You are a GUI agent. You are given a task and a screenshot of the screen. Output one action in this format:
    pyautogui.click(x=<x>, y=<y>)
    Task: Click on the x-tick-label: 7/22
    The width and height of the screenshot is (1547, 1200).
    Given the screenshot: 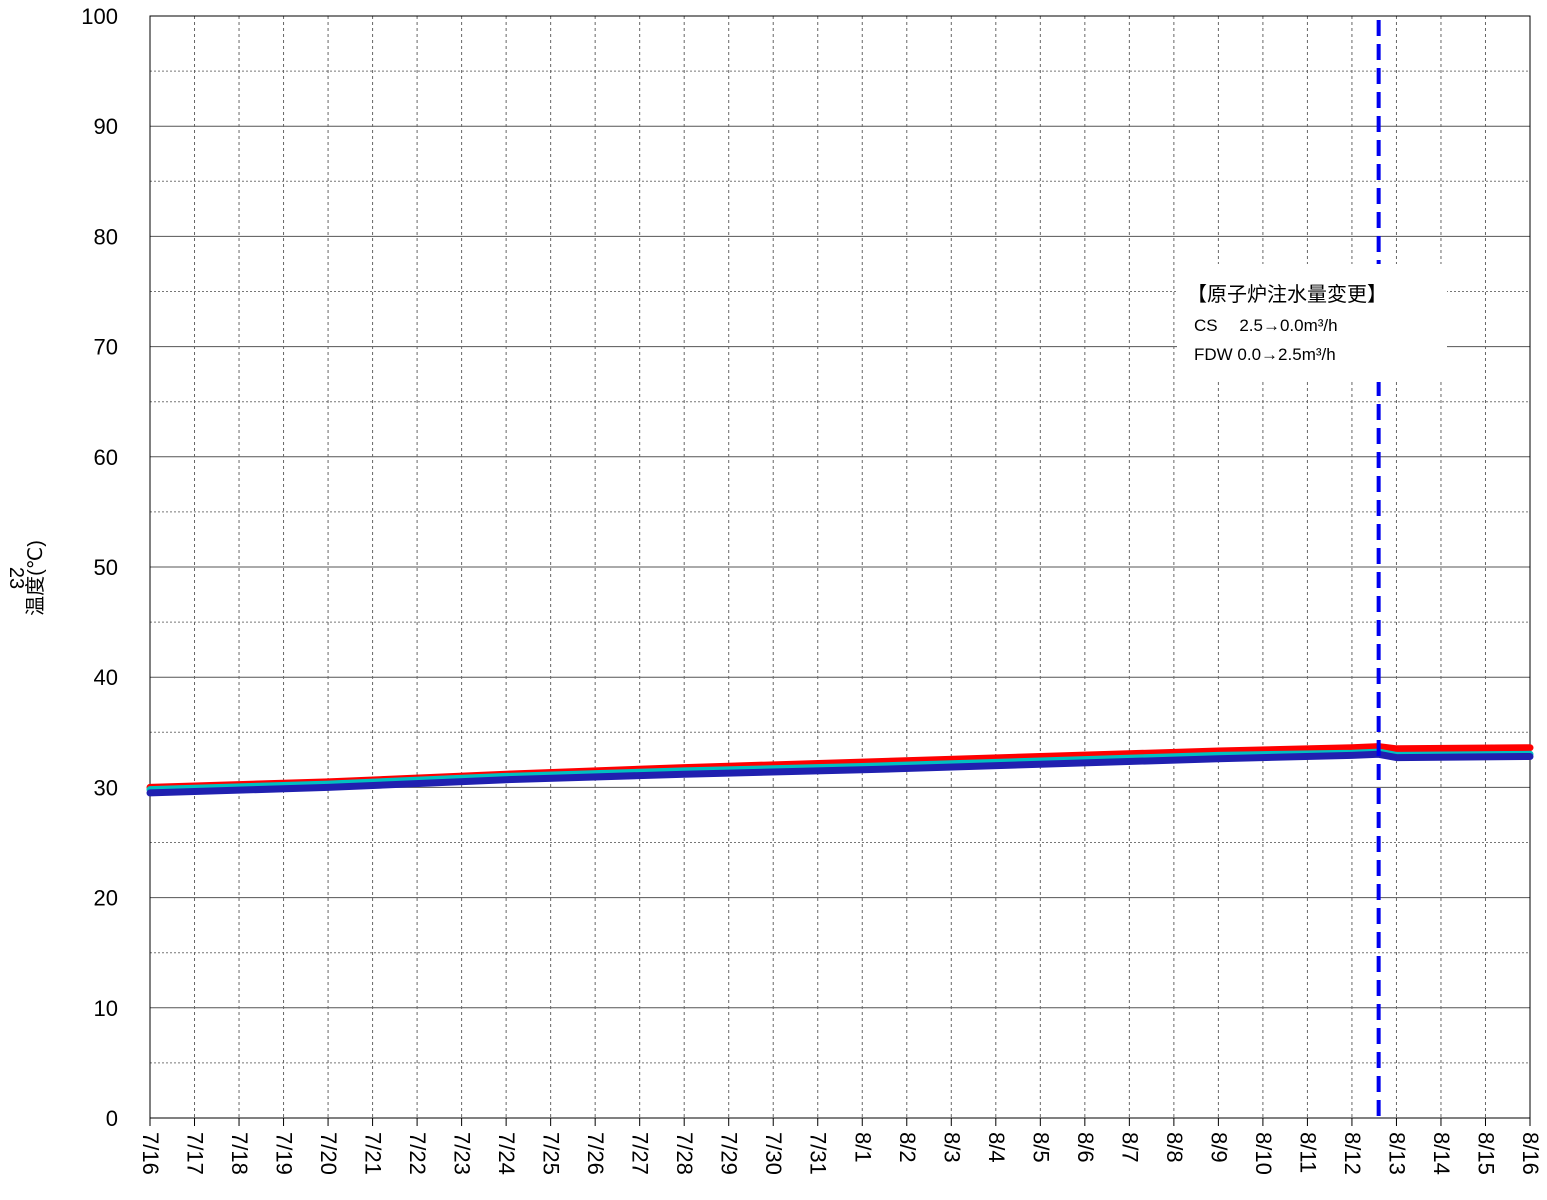 What is the action you would take?
    pyautogui.click(x=417, y=1153)
    